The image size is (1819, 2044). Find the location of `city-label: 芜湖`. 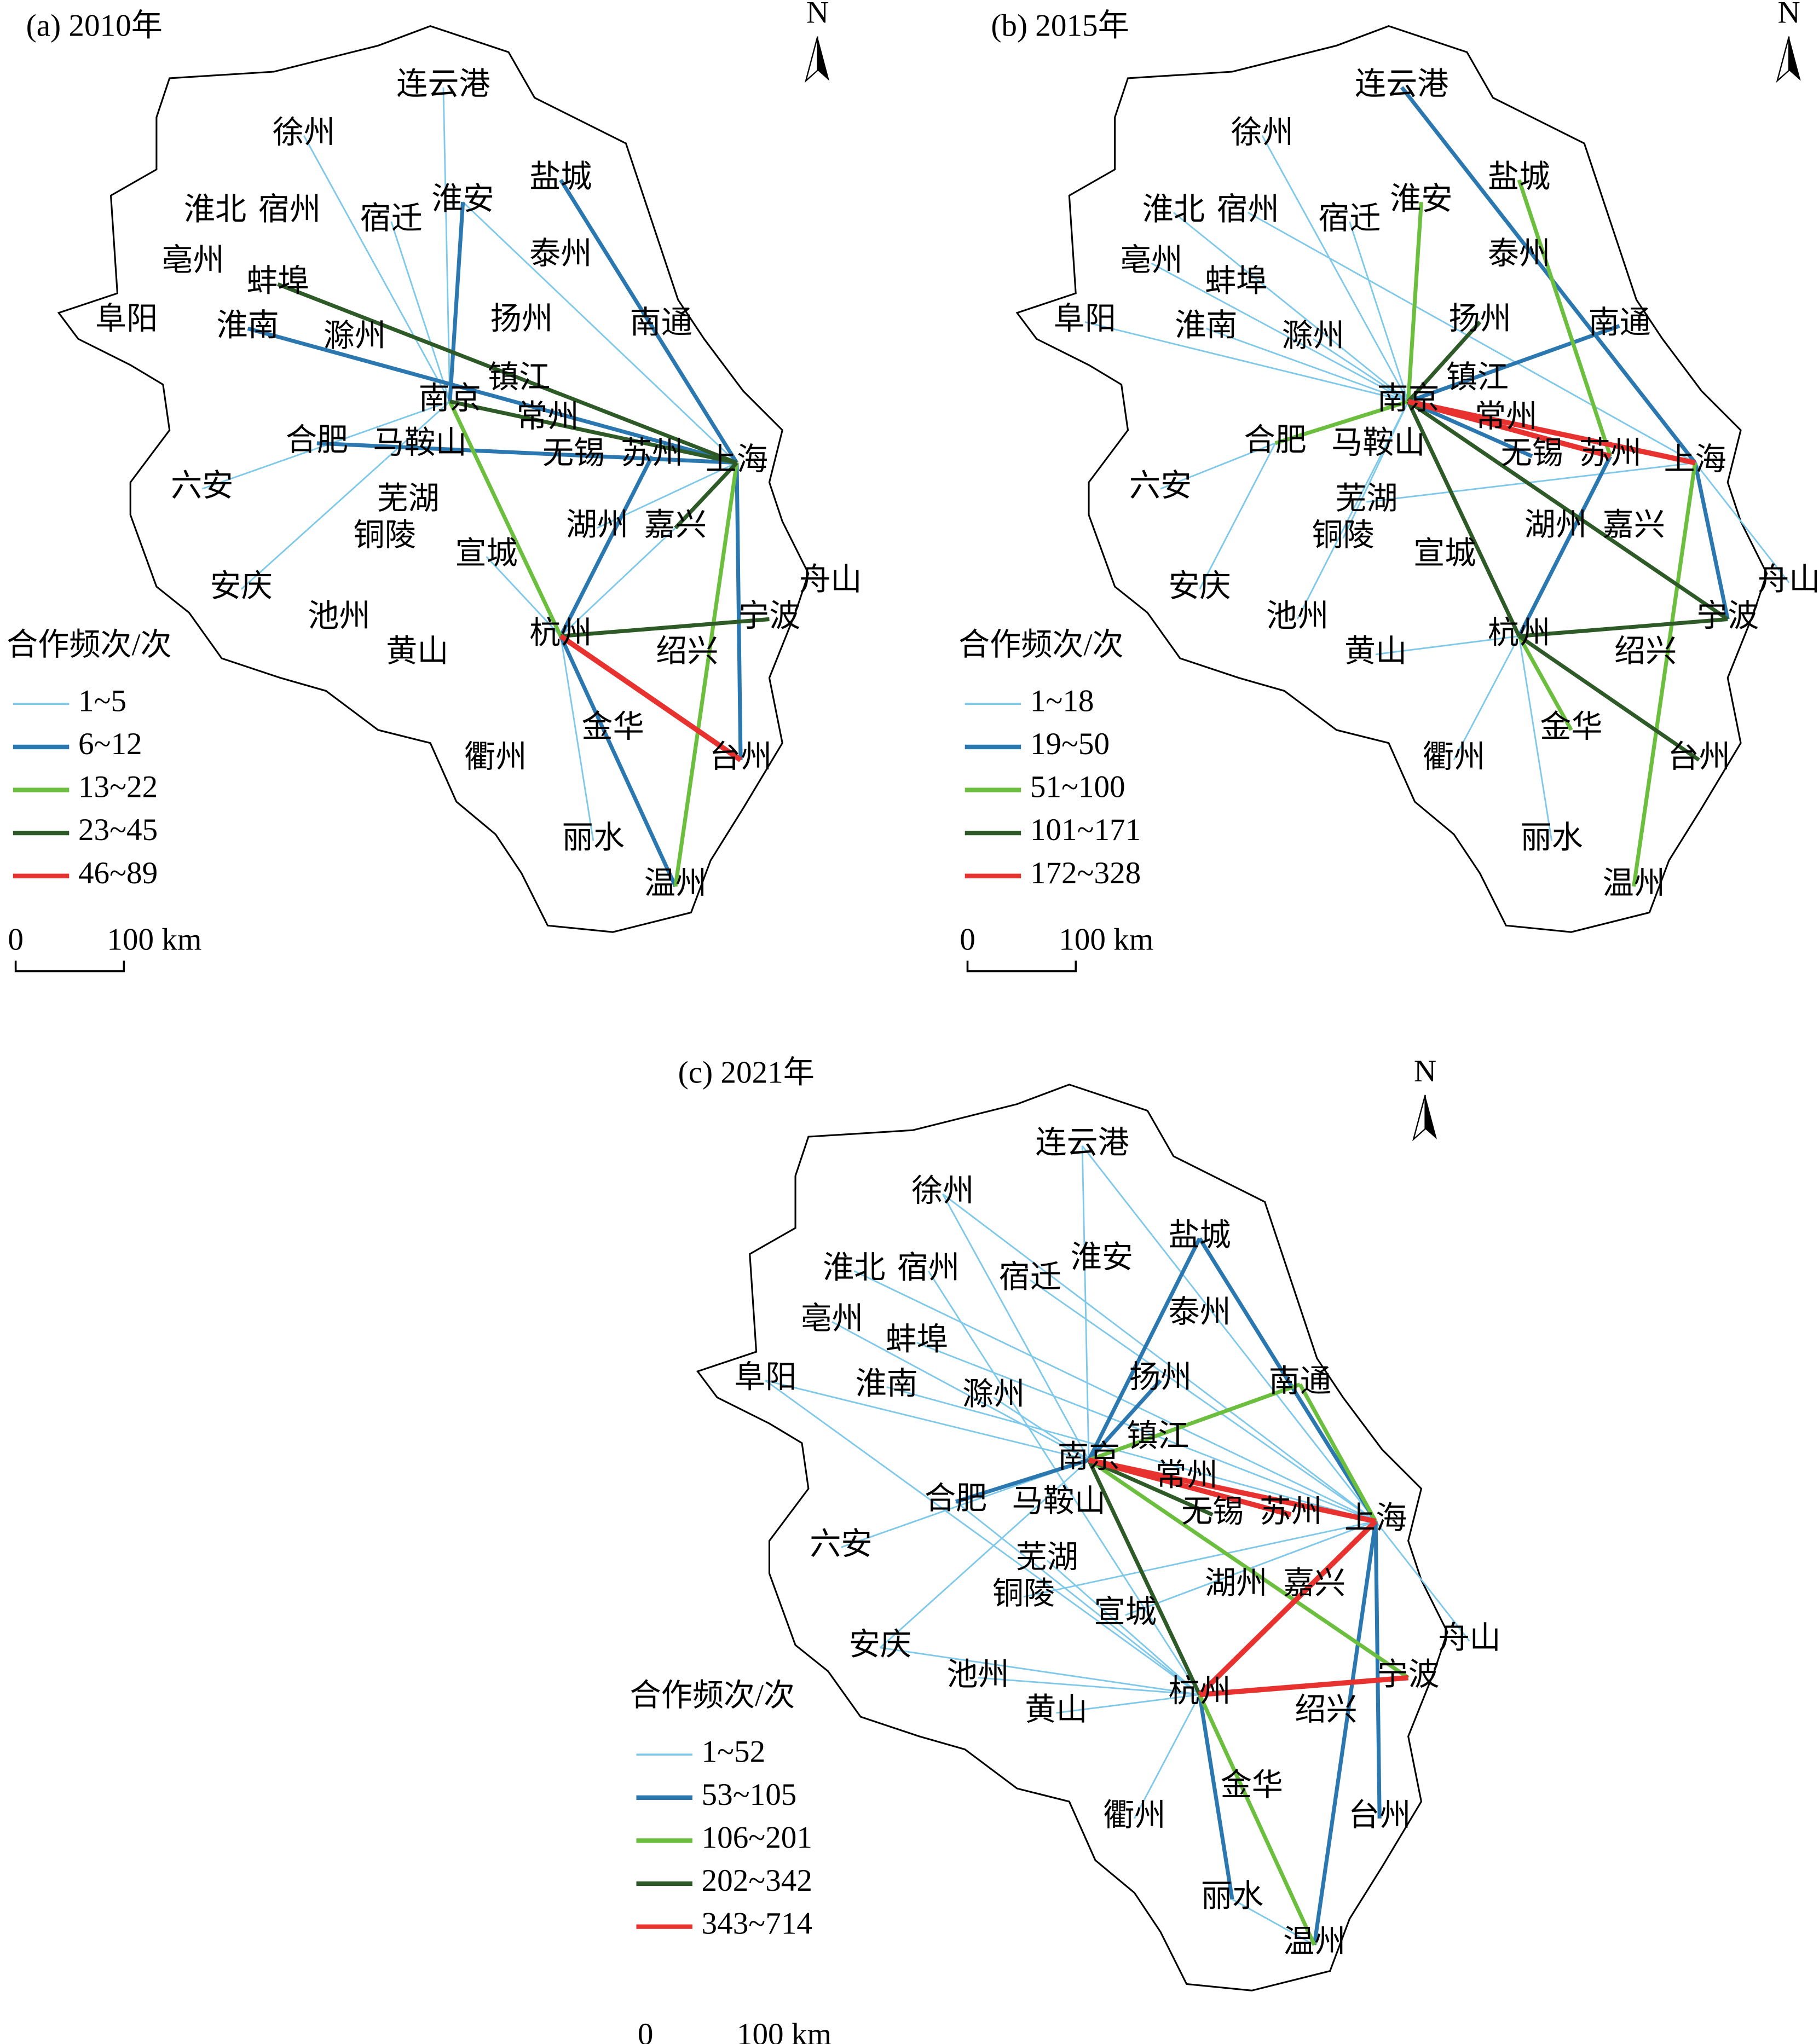

city-label: 芜湖 is located at coordinates (1047, 1557).